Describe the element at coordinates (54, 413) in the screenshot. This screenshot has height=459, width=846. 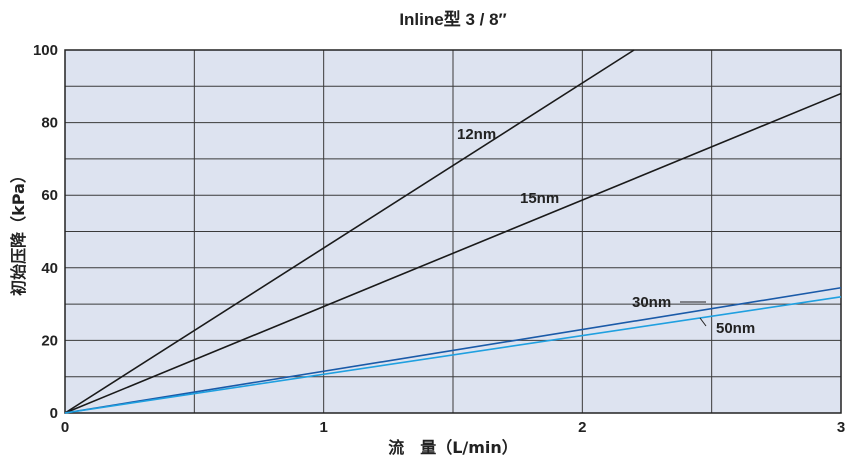
I see `y-tick-label: 0` at that location.